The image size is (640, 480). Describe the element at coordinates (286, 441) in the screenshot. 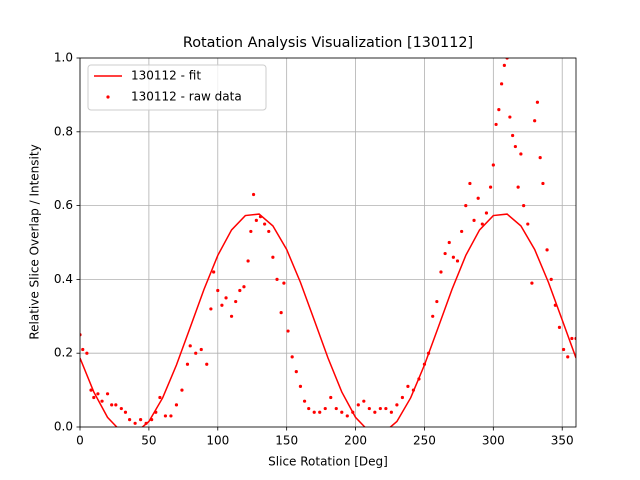

I see `x-tick-label: 150` at that location.